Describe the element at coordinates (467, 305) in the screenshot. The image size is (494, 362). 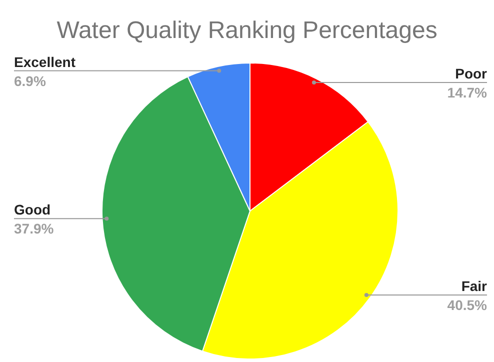
I see `data-label: 40.5%` at that location.